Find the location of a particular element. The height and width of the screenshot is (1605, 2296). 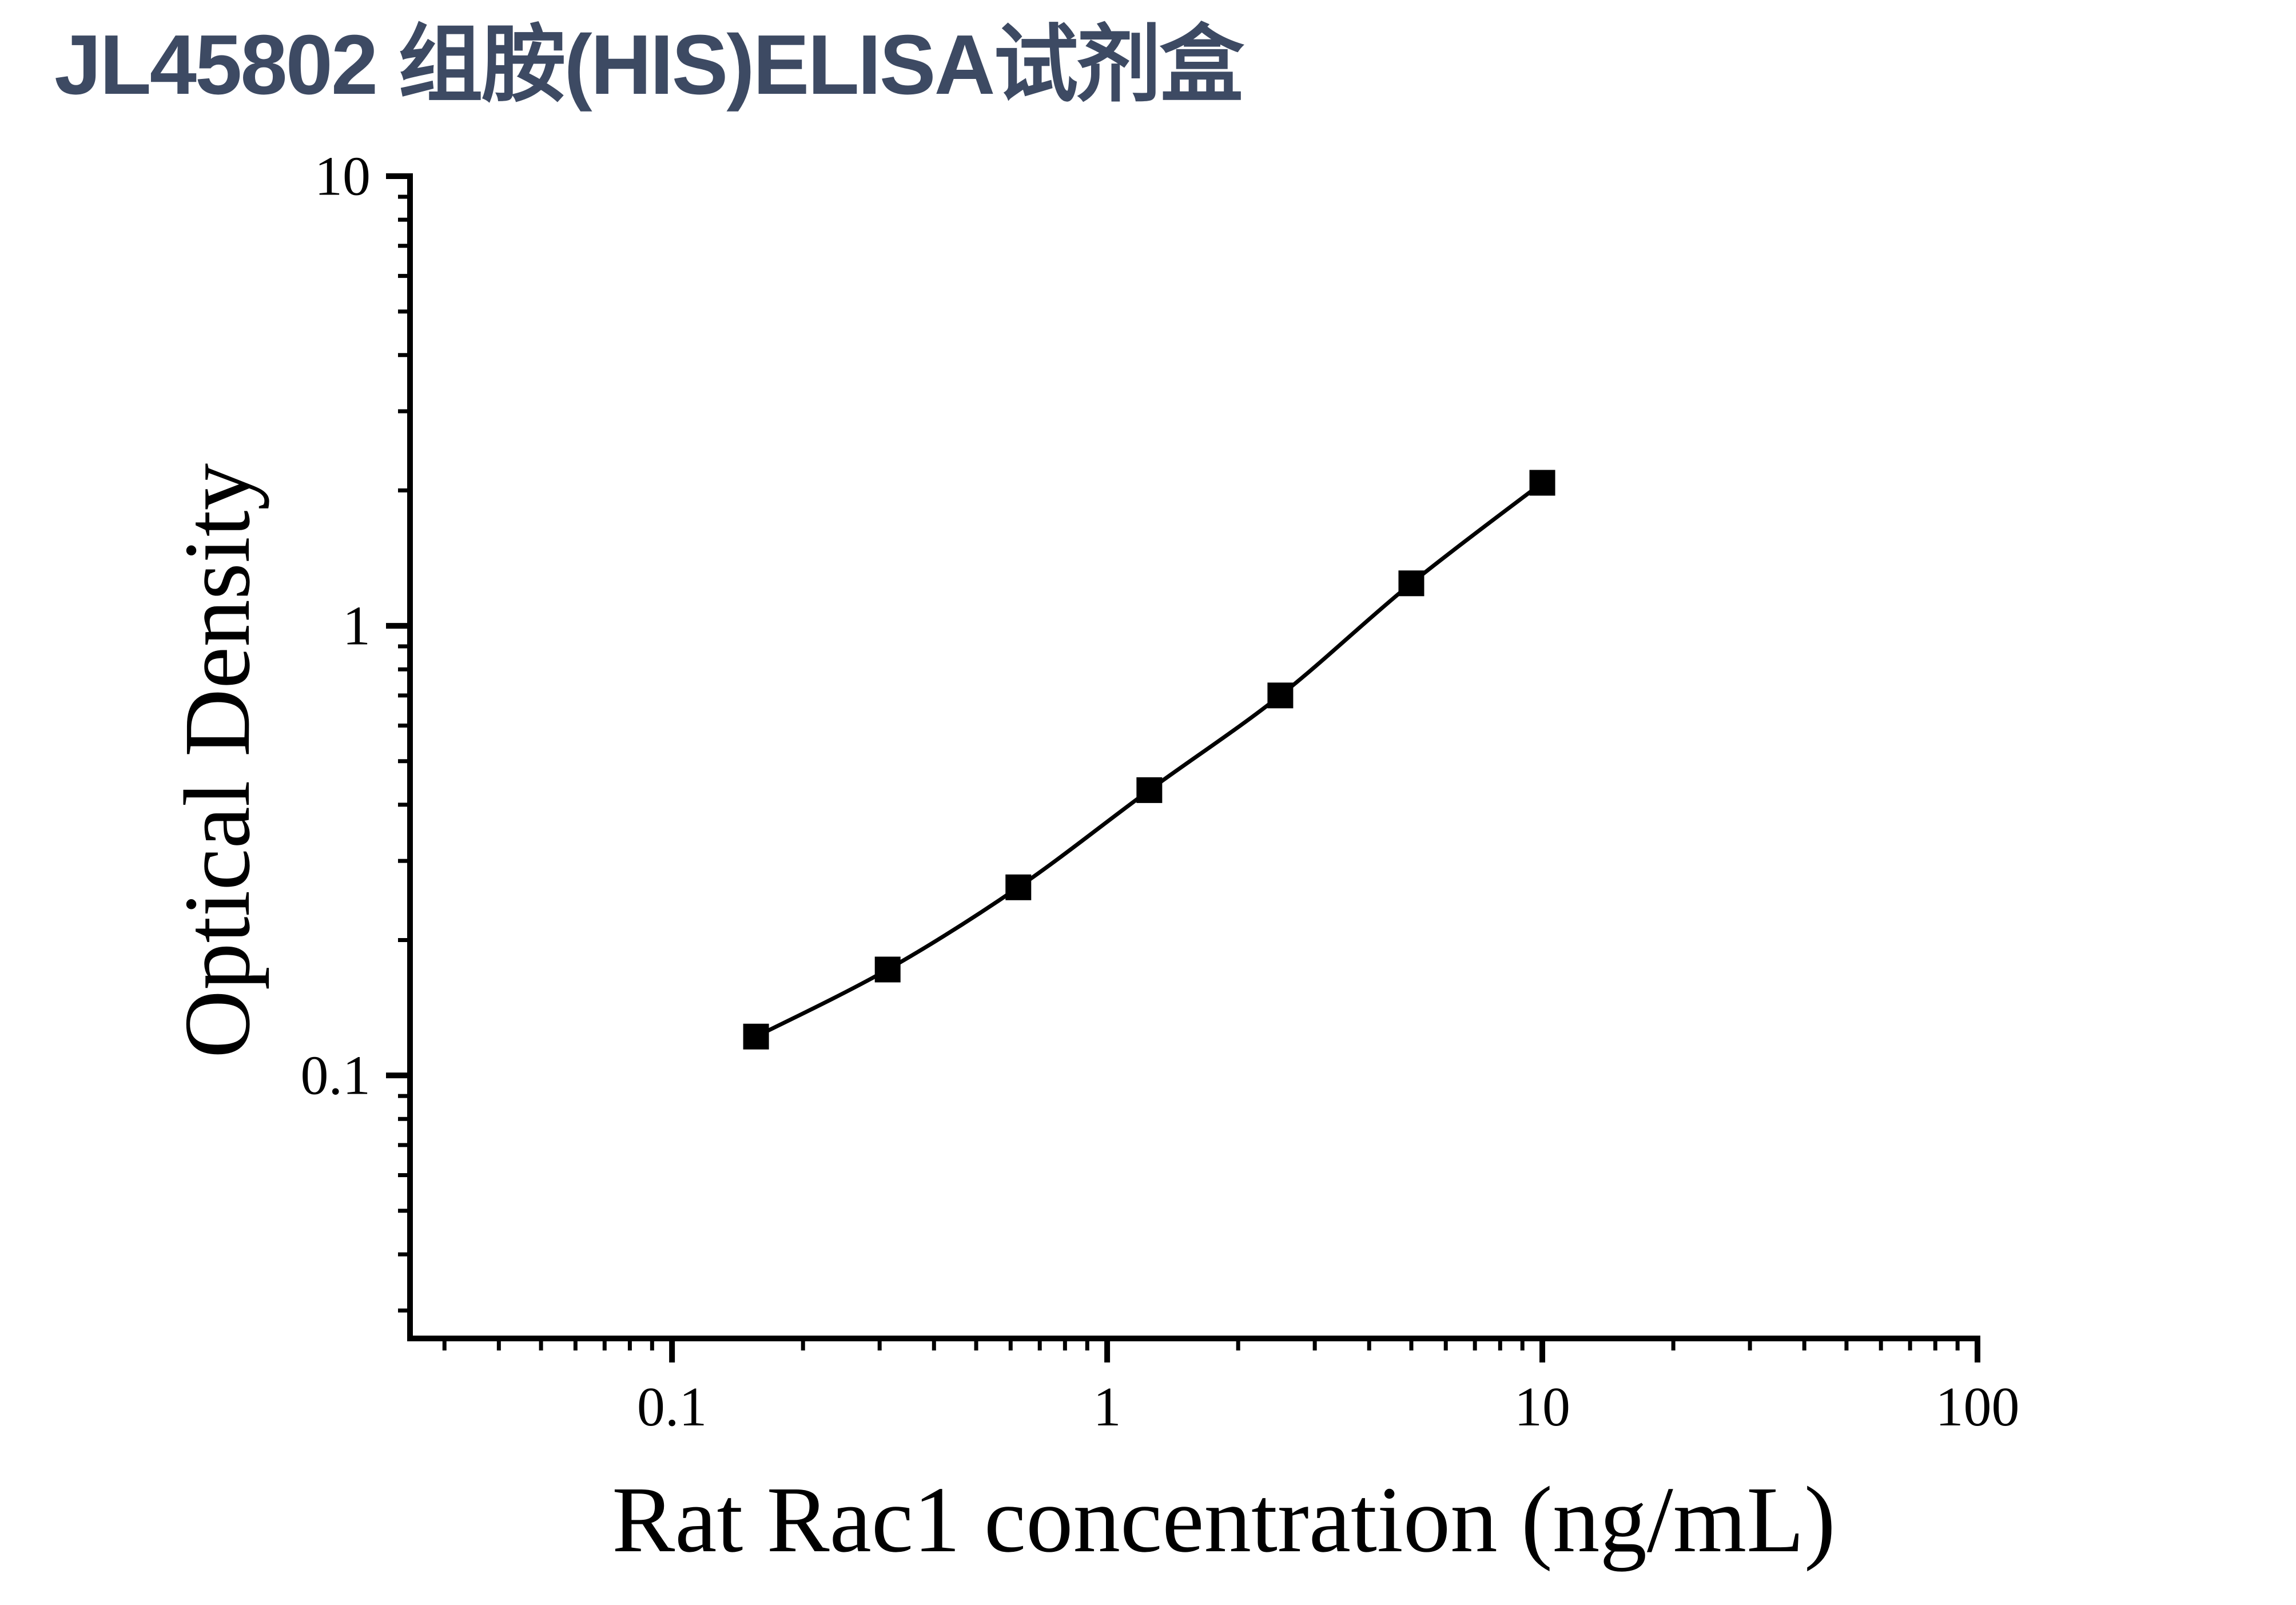

y-tick-label: 1 is located at coordinates (357, 626).